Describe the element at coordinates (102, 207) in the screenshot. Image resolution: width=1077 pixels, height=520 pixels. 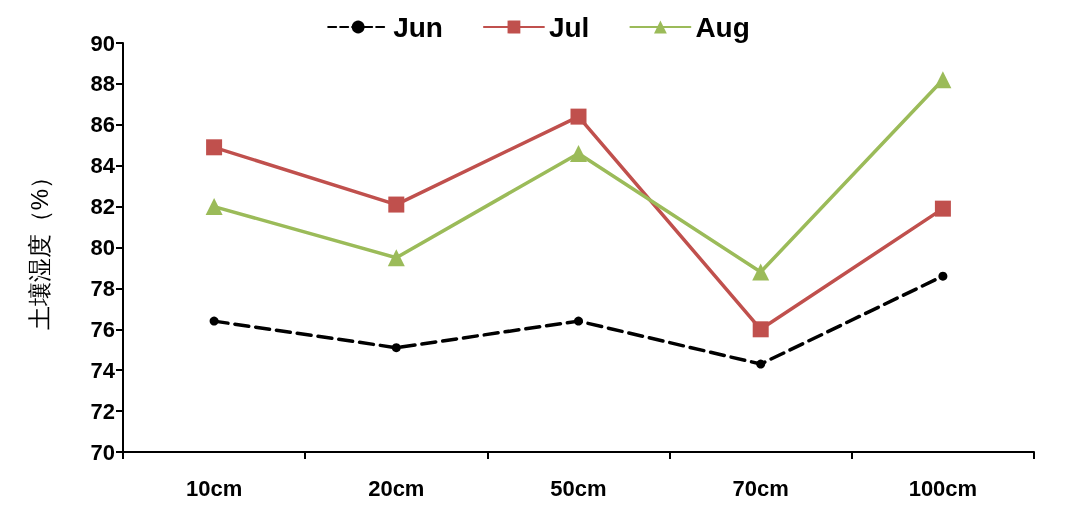
I see `y-tick-label: 82` at that location.